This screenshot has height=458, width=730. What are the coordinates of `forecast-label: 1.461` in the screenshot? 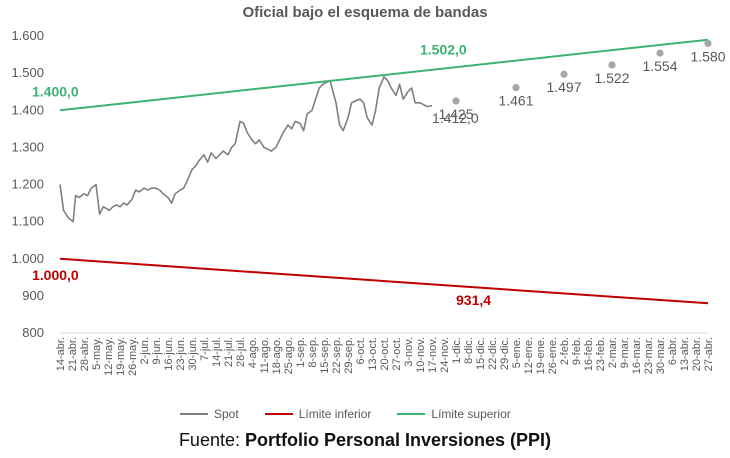 It's located at (515, 101).